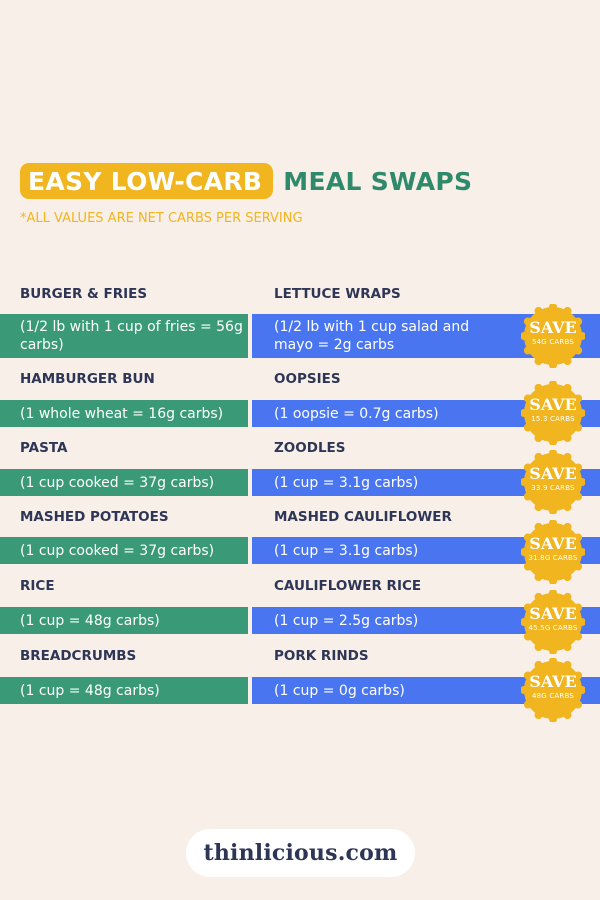  What do you see at coordinates (37, 586) in the screenshot?
I see `swap-from-name: RICE` at bounding box center [37, 586].